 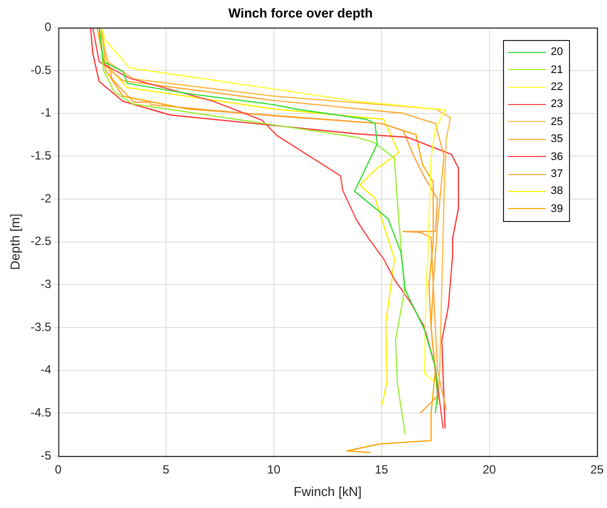 What do you see at coordinates (556, 52) in the screenshot?
I see `legend-label: 20` at bounding box center [556, 52].